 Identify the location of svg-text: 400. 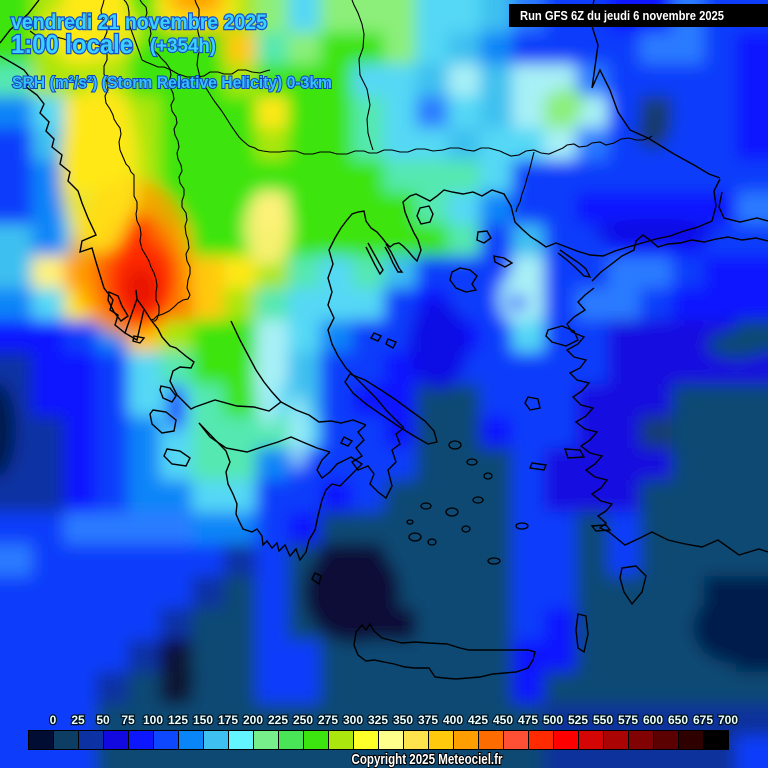
(453, 720).